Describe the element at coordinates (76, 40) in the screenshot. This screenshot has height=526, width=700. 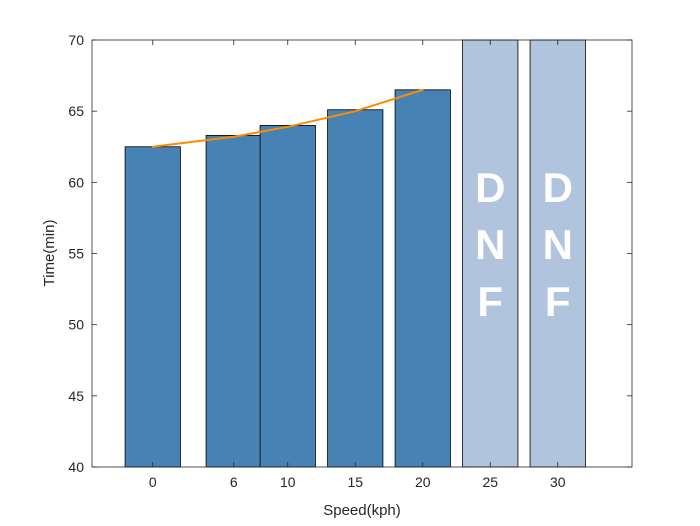
I see `y-tick-label: 70` at that location.